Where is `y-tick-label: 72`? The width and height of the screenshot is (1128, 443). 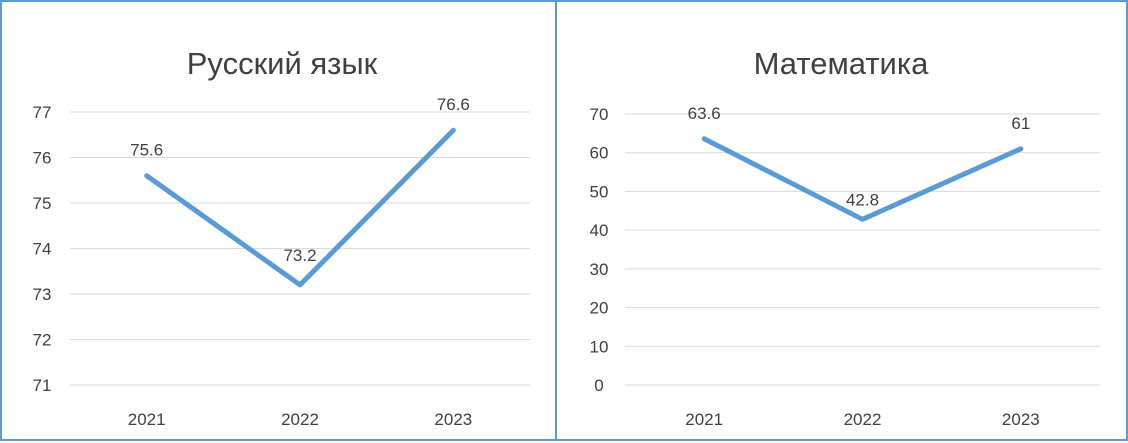
y-tick-label: 72 is located at coordinates (42, 340).